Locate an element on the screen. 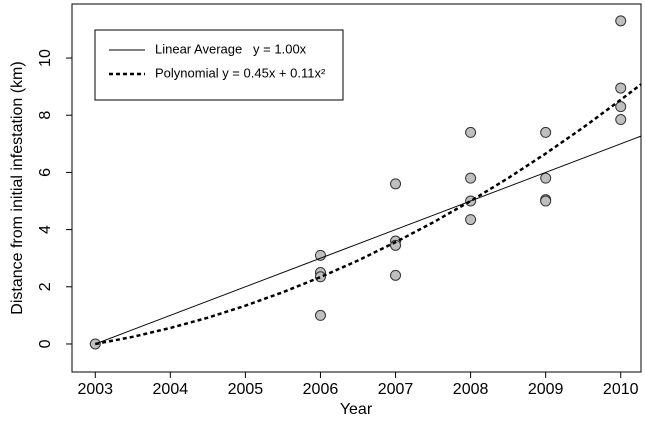 The height and width of the screenshot is (425, 645). y-axis-label: Distance from initial infestation (km) is located at coordinates (17, 187).